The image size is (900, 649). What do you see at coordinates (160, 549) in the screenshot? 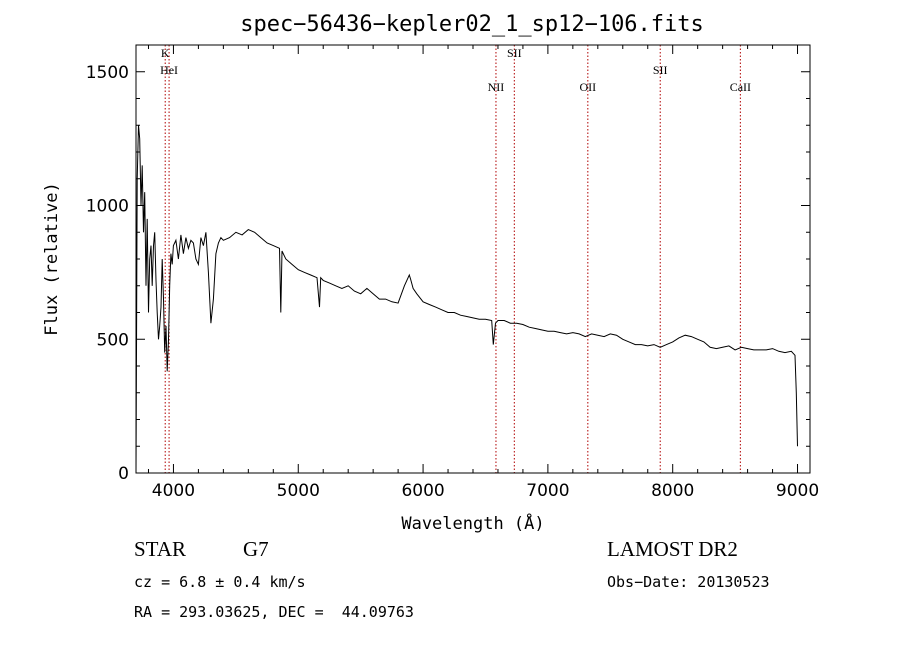
I see `object-type: STAR` at bounding box center [160, 549].